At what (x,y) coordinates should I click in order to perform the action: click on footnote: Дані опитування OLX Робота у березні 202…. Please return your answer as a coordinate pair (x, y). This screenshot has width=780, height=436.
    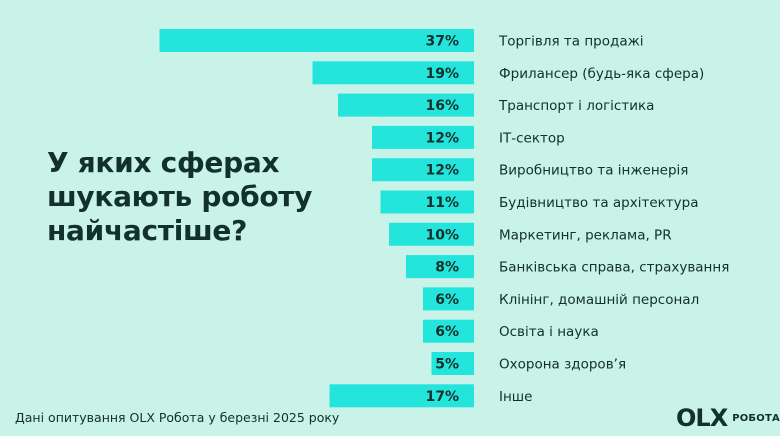
    Looking at the image, I should click on (177, 417).